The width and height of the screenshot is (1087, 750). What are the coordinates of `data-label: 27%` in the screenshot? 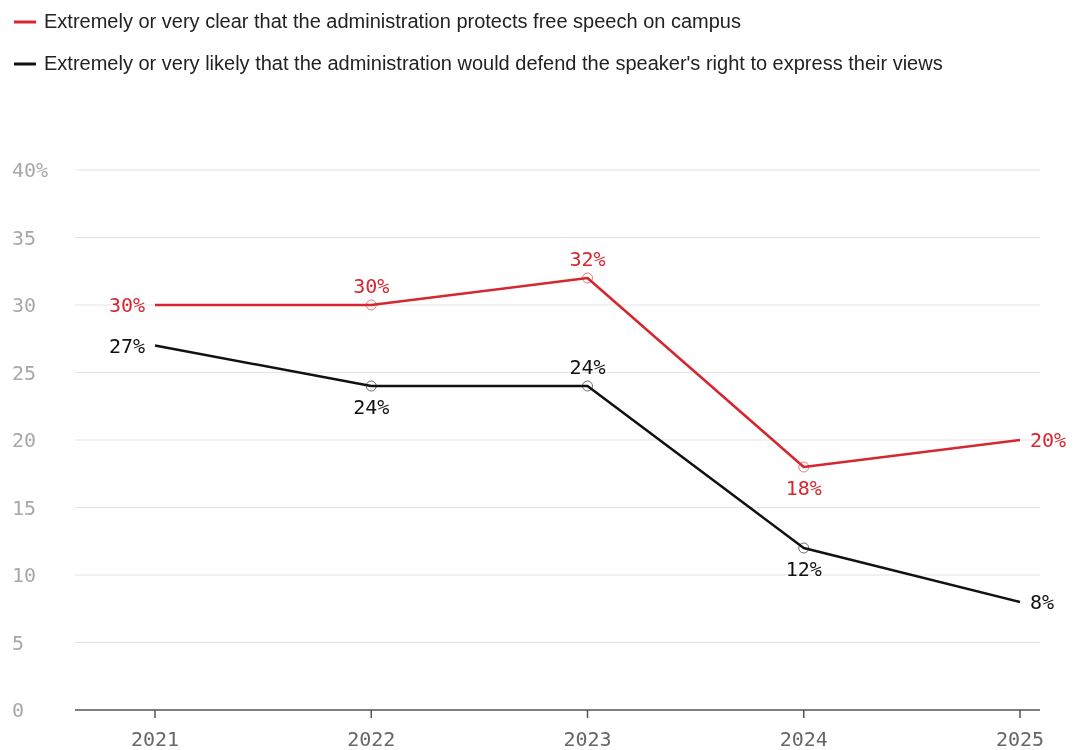 It's located at (126, 345).